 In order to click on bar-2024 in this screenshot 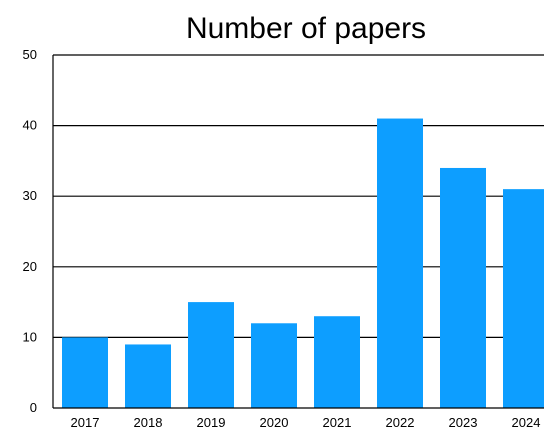, I will do `click(523, 298)`.